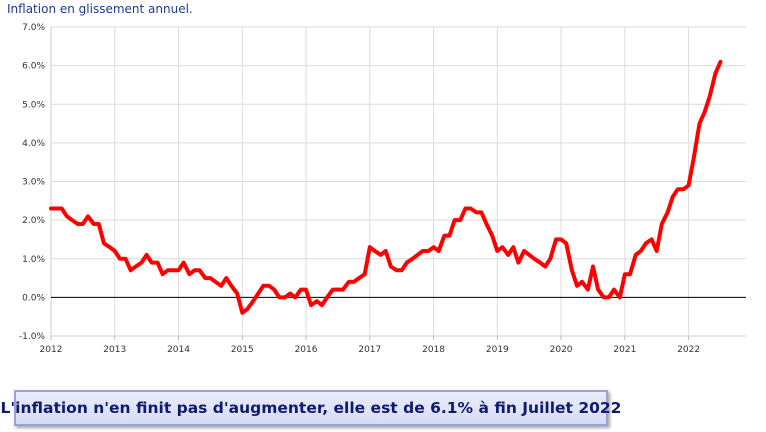  Describe the element at coordinates (242, 350) in the screenshot. I see `x-tick-label: 2015` at that location.